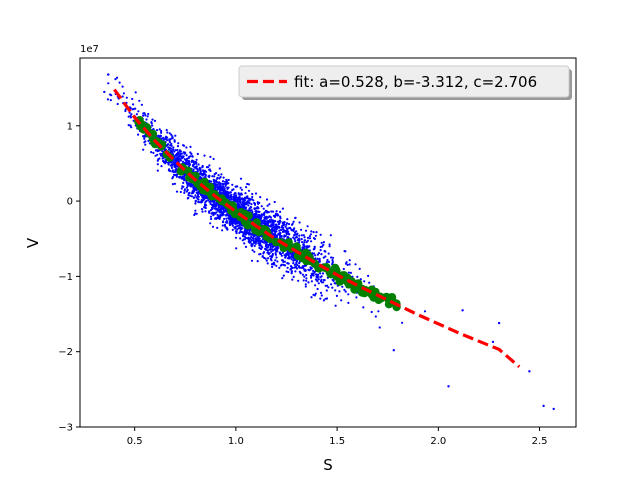 The height and width of the screenshot is (480, 640). Describe the element at coordinates (70, 202) in the screenshot. I see `y-tick-label: 0` at that location.